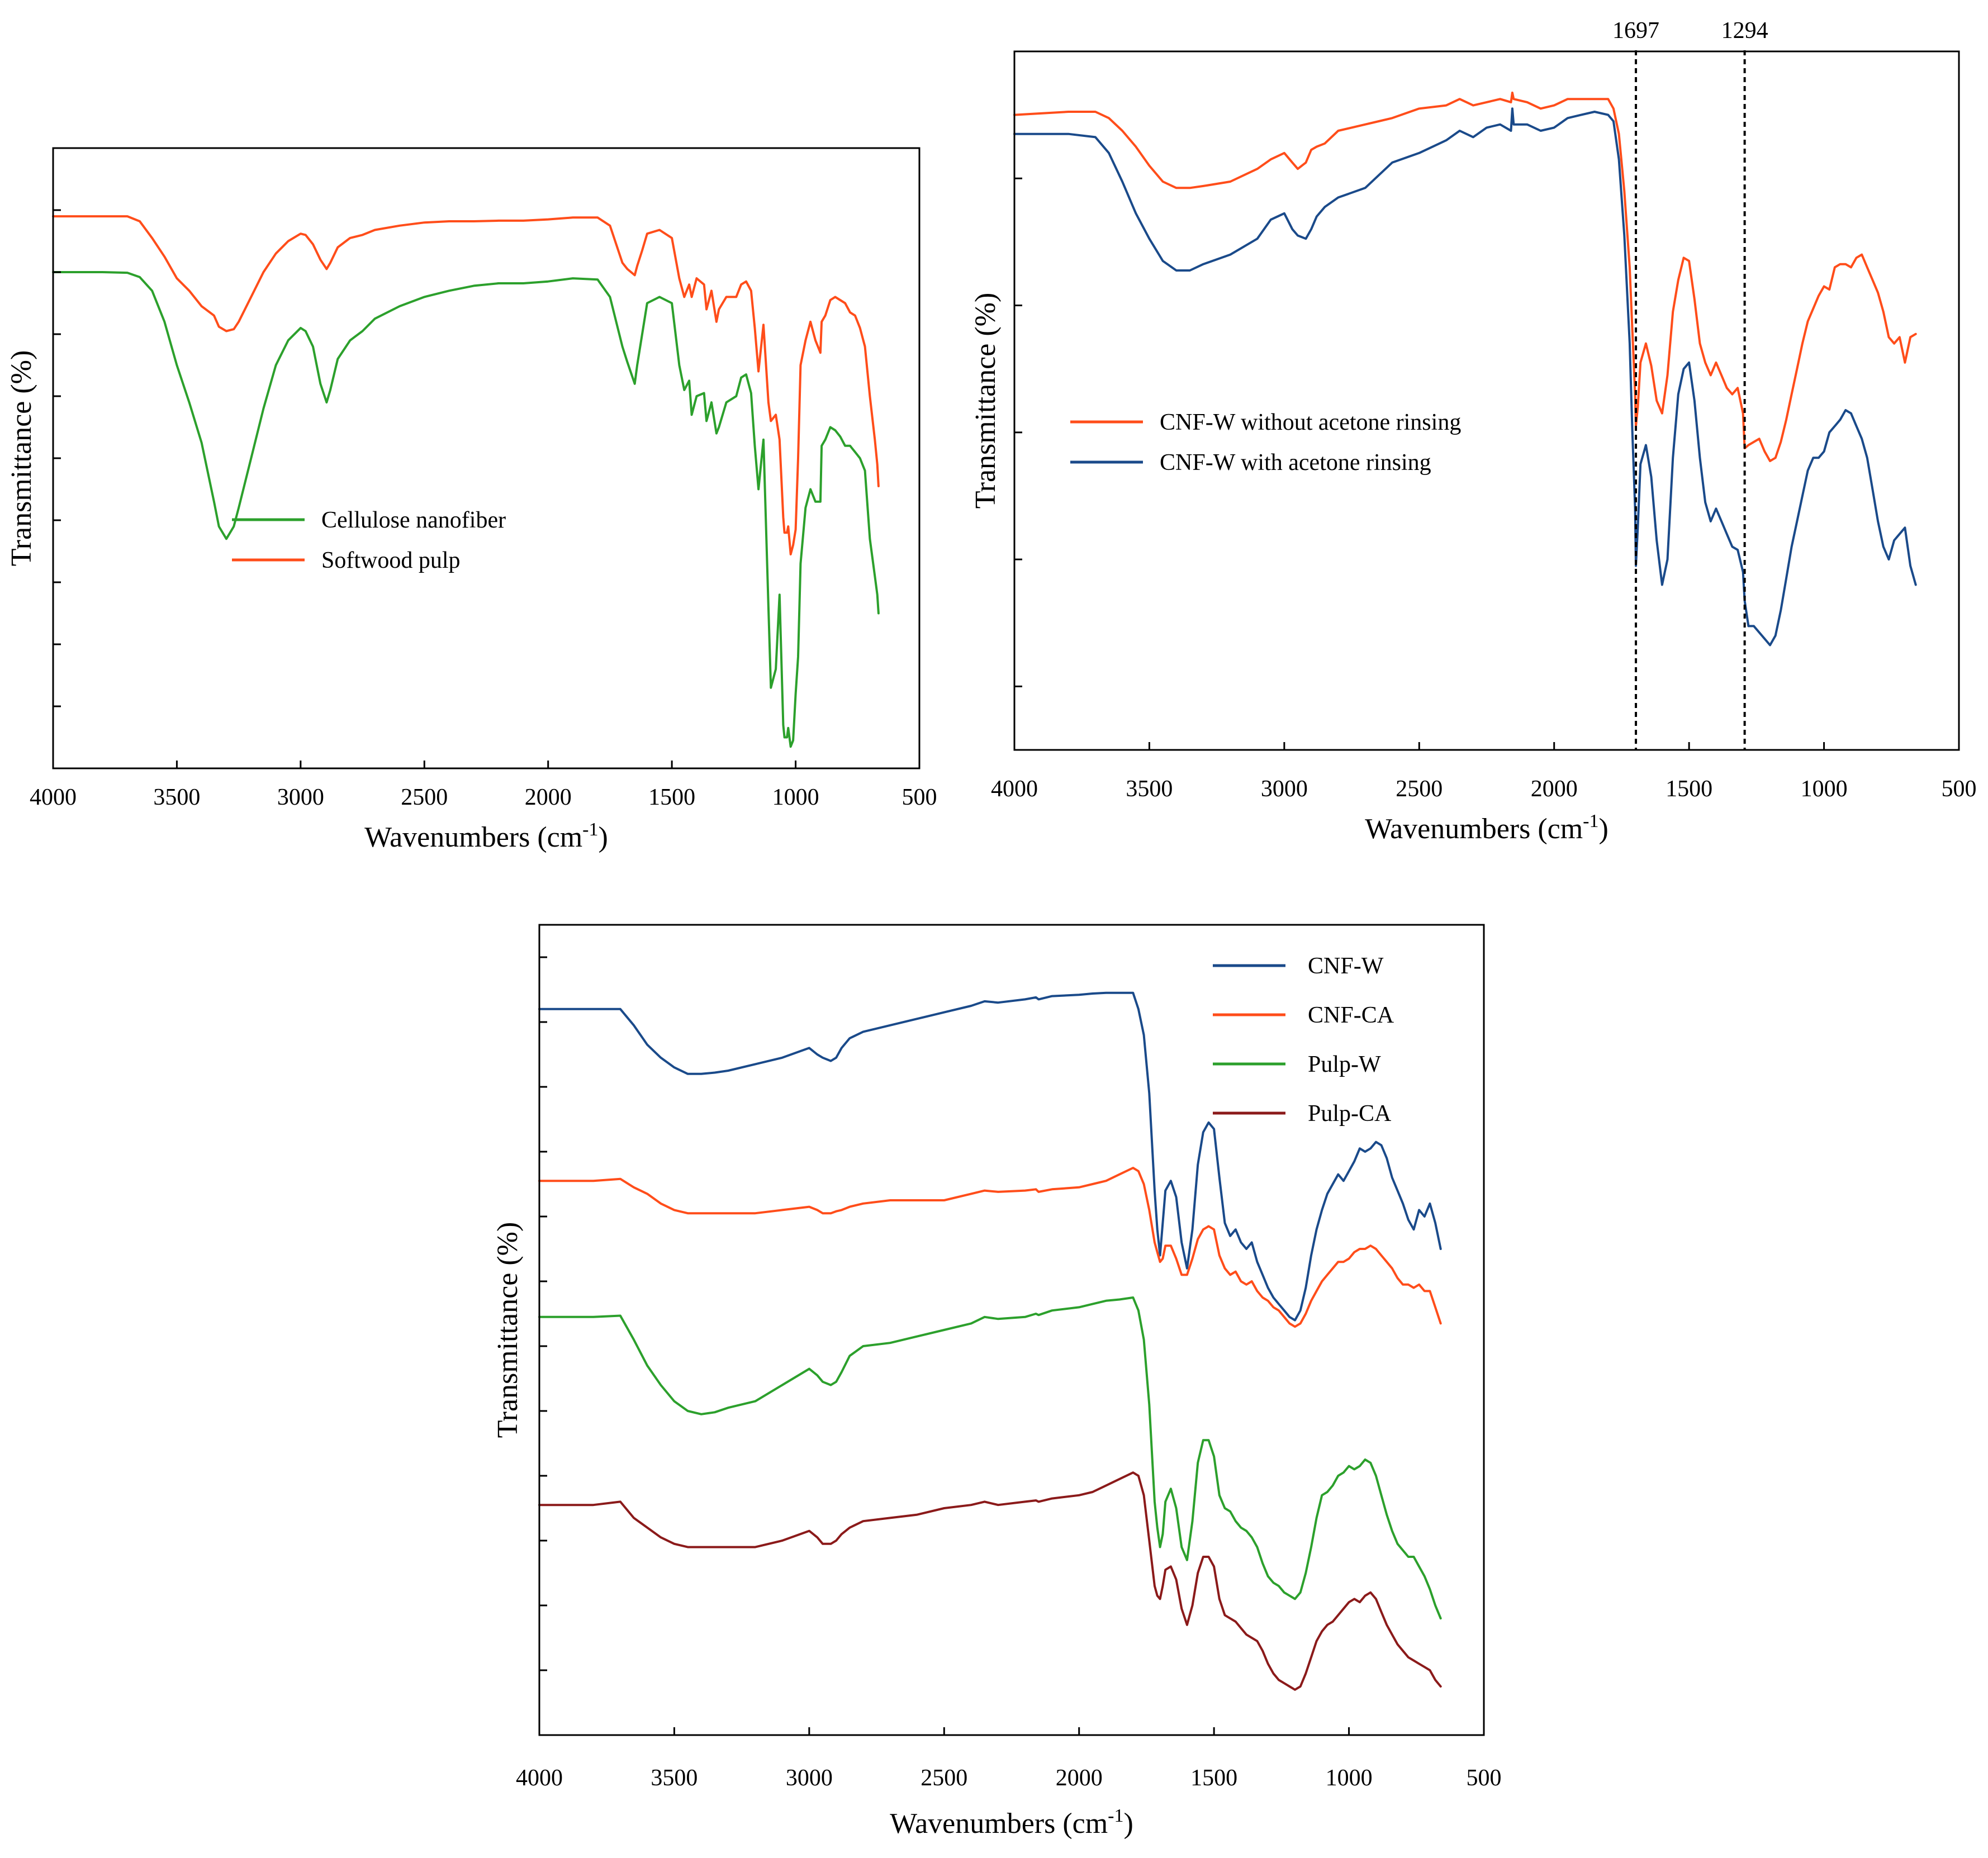 This screenshot has width=1988, height=1858. Describe the element at coordinates (391, 560) in the screenshot. I see `legend-label: Softwood pulp` at that location.